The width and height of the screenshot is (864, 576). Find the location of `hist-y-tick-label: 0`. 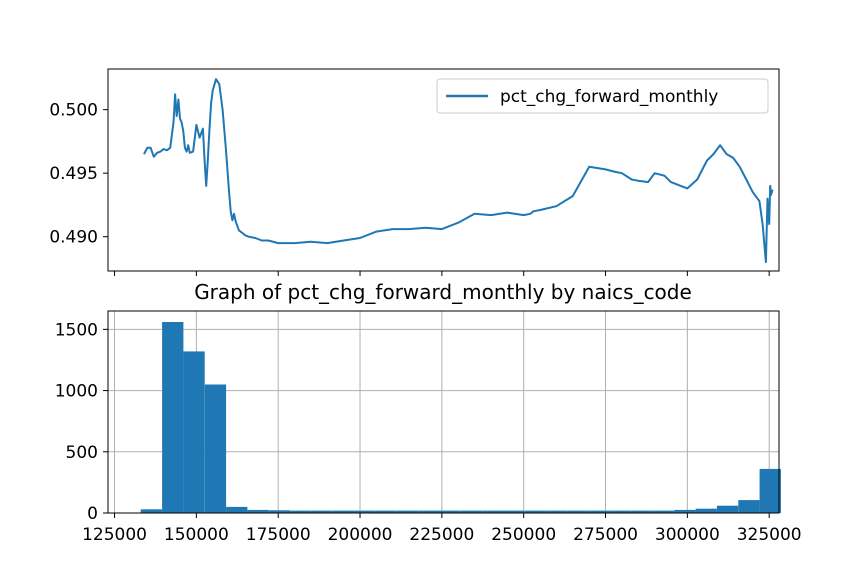

hist-y-tick-label: 0 is located at coordinates (92, 514).